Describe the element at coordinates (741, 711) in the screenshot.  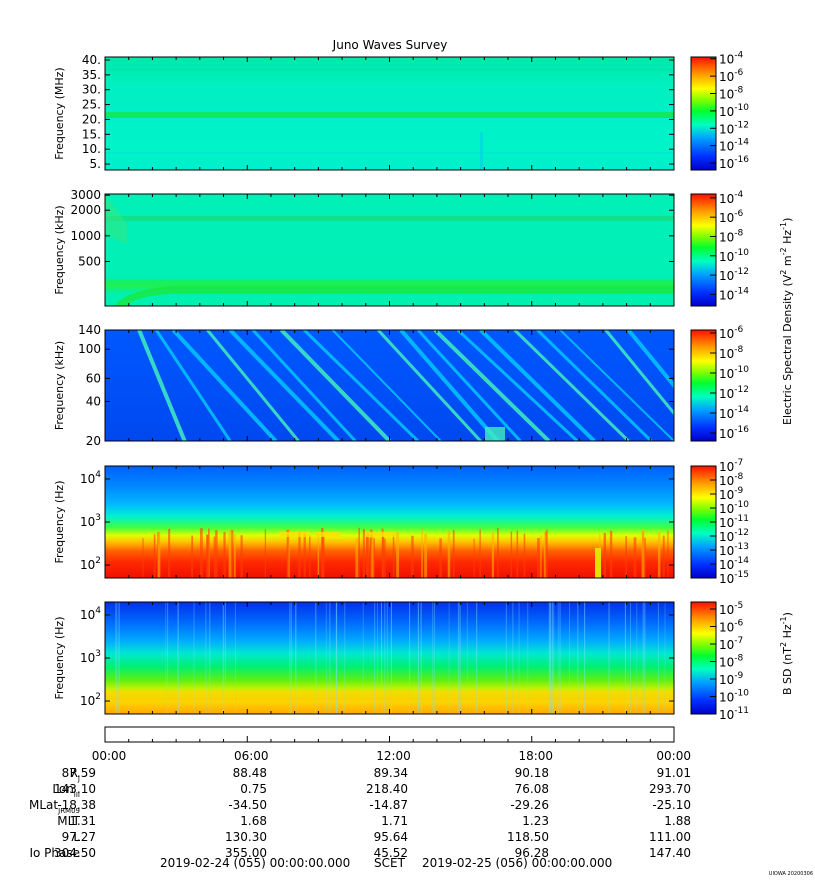
I see `cbar-tick-exp: -11` at that location.